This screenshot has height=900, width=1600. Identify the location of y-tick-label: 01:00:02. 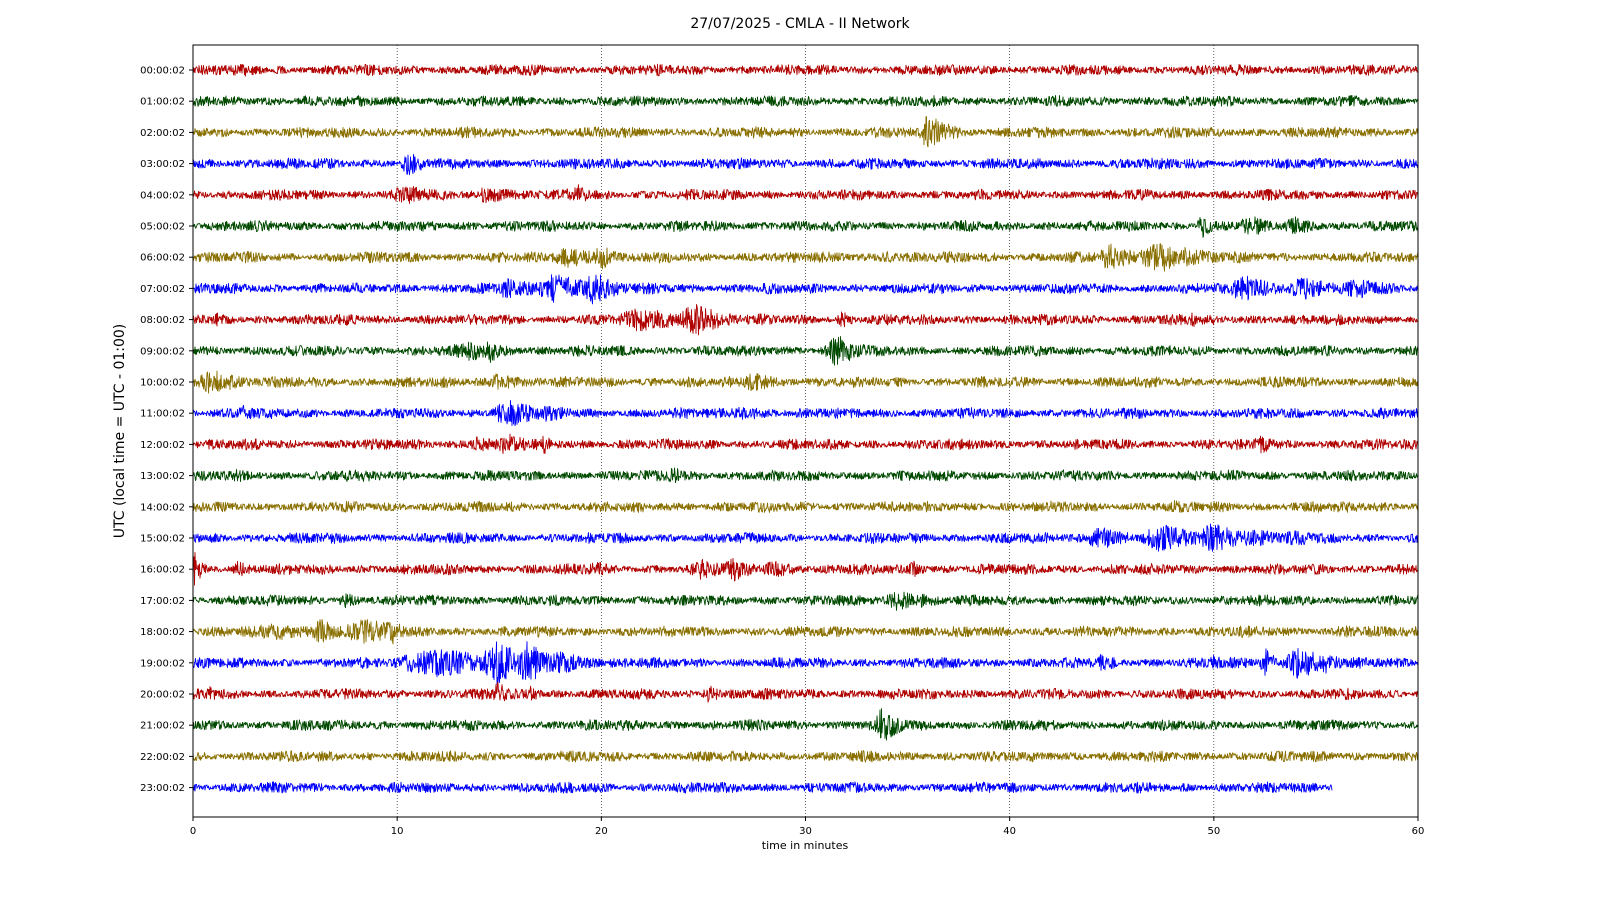
(162, 102).